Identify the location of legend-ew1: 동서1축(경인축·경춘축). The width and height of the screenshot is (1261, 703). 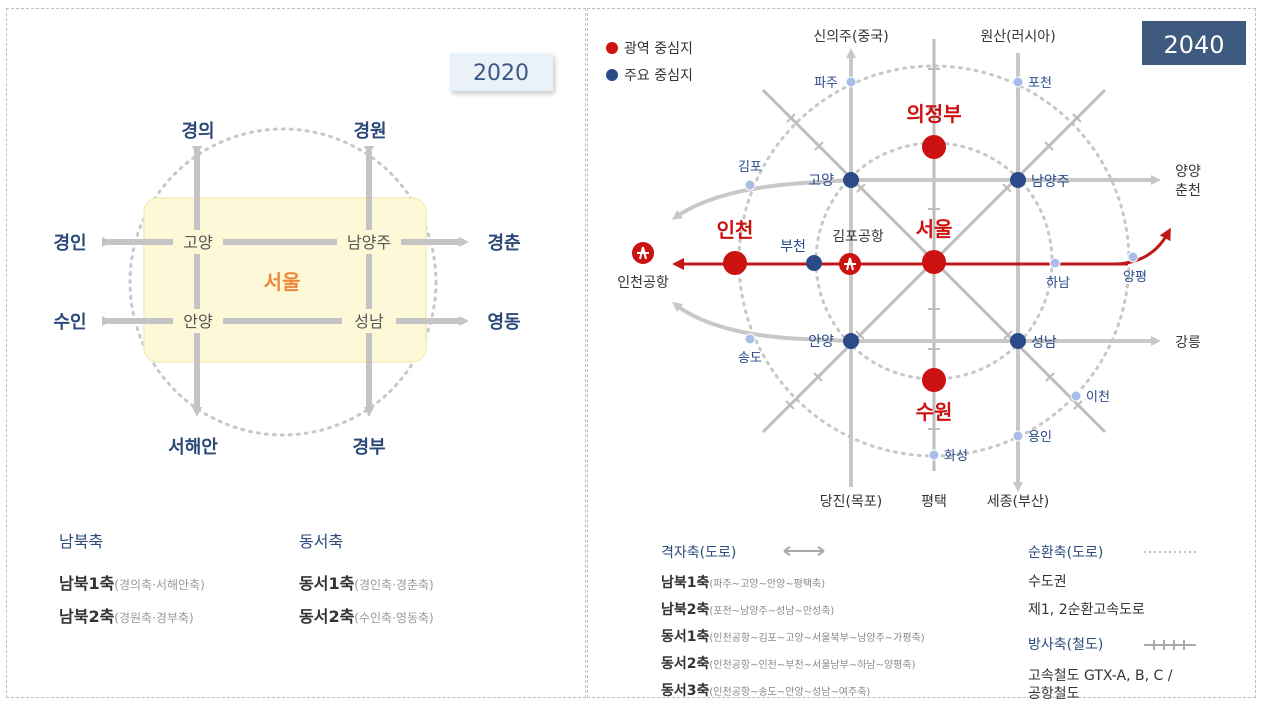
(366, 582).